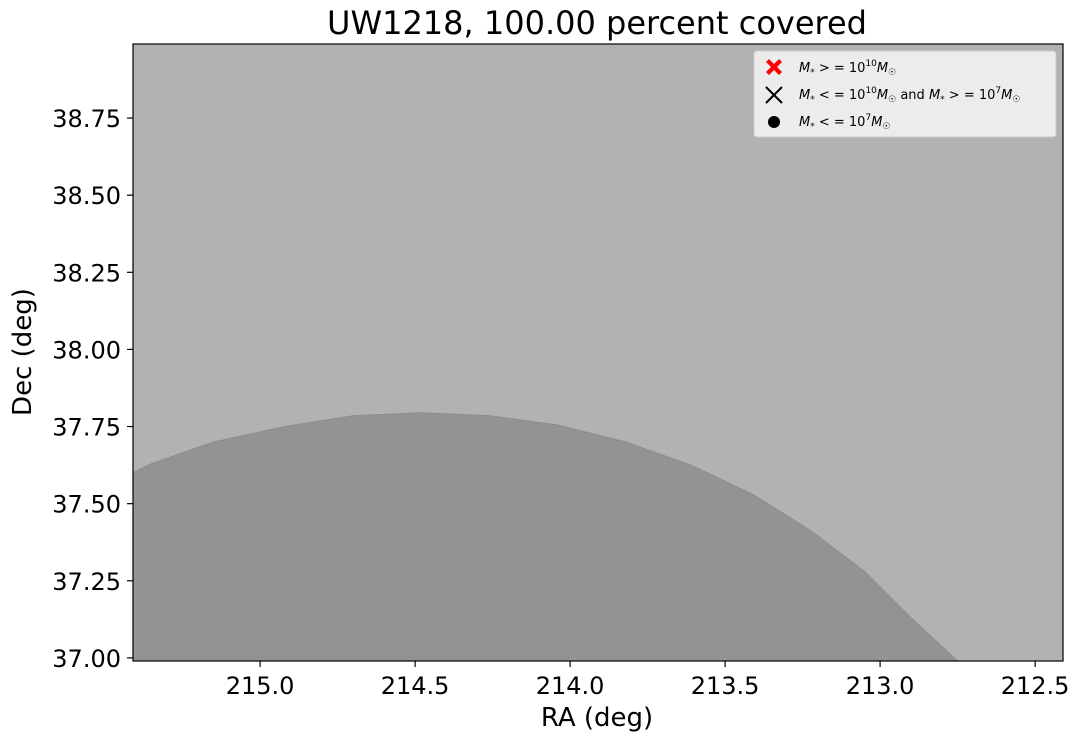 The image size is (1084, 741). Describe the element at coordinates (725, 686) in the screenshot. I see `x-tick-label: 213.5` at that location.